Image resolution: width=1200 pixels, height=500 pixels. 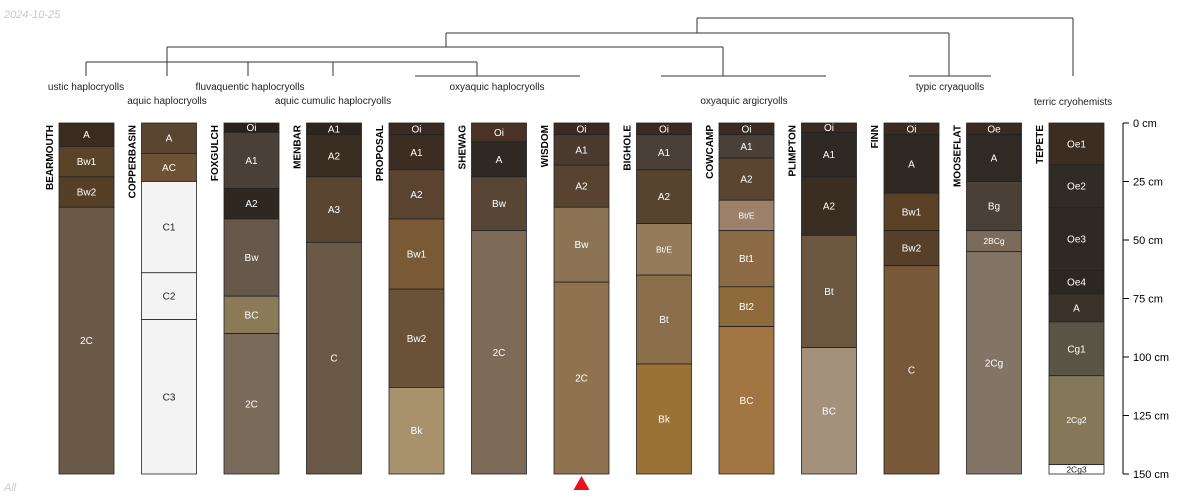 What do you see at coordinates (829, 292) in the screenshot?
I see `horizon-label: Bt` at bounding box center [829, 292].